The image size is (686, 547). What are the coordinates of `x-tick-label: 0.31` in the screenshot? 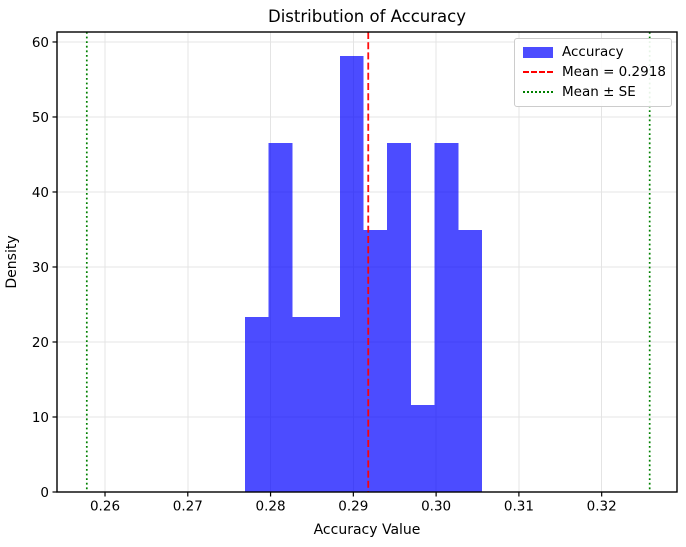 It's located at (519, 507).